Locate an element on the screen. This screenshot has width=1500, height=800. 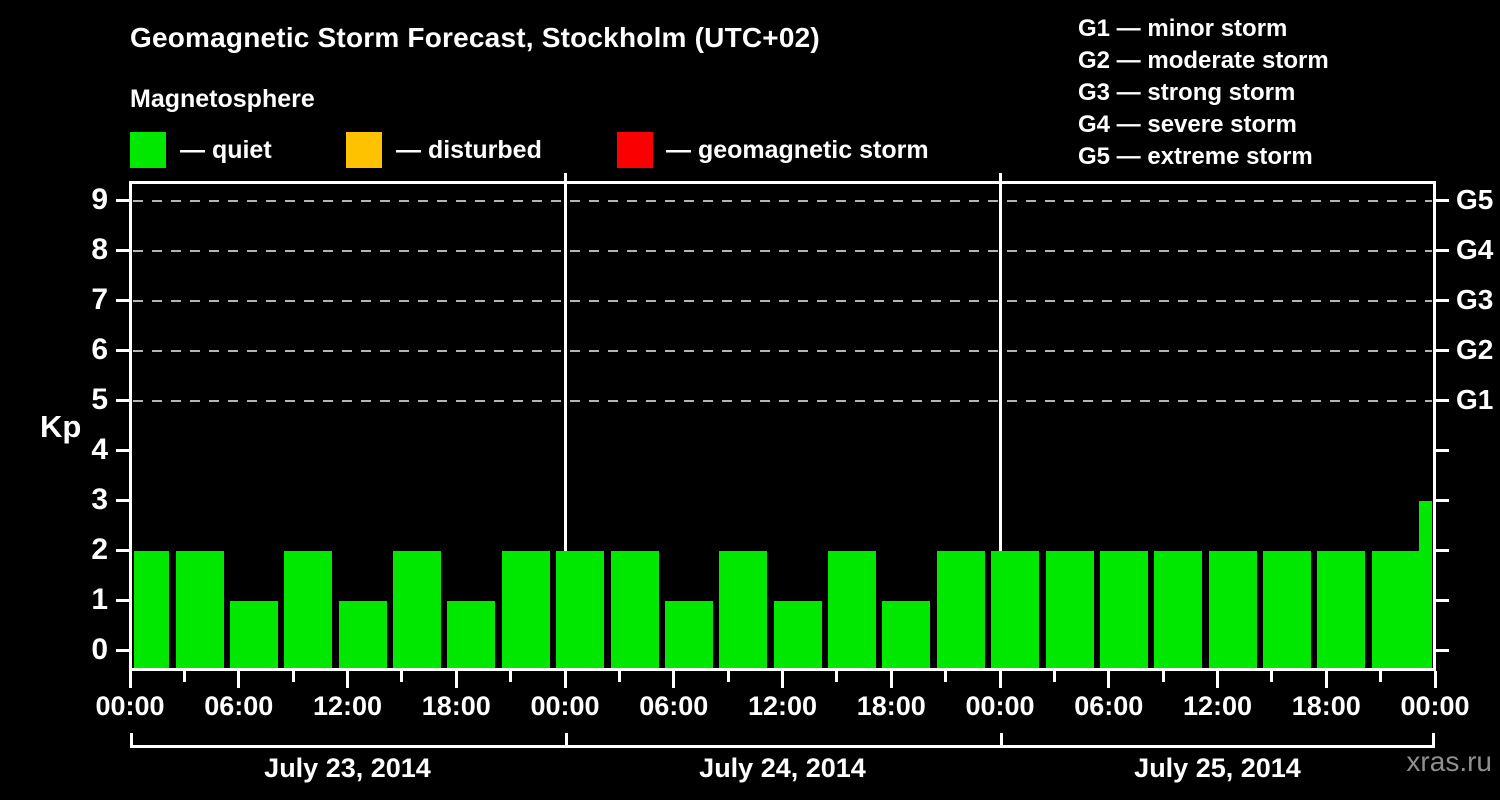
g-legend-item-g4: G4 — severe storm is located at coordinates (1187, 124).